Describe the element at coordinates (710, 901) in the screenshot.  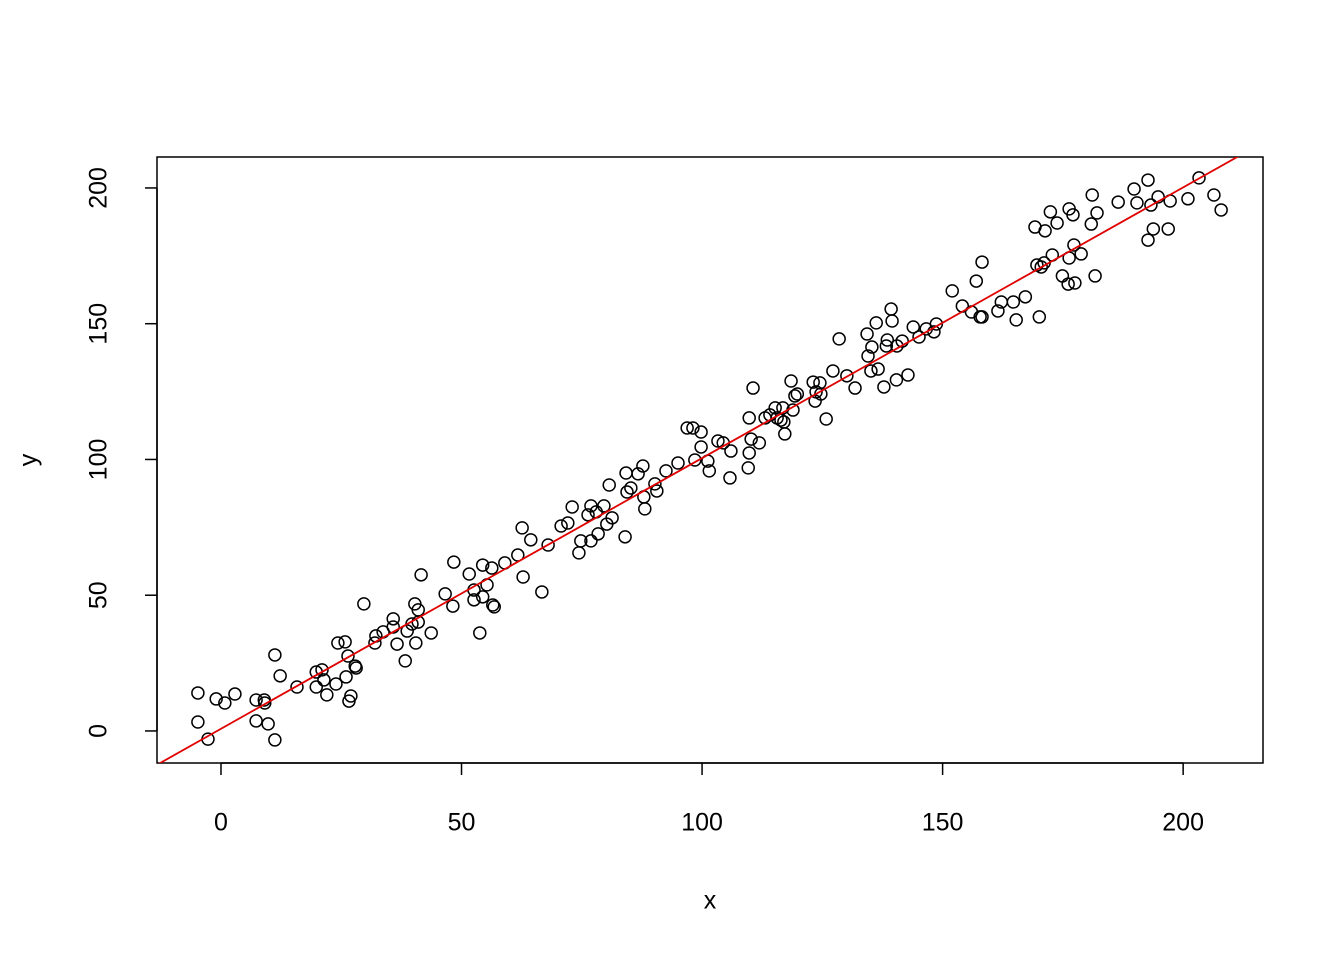
I see `x-axis-label: x` at that location.